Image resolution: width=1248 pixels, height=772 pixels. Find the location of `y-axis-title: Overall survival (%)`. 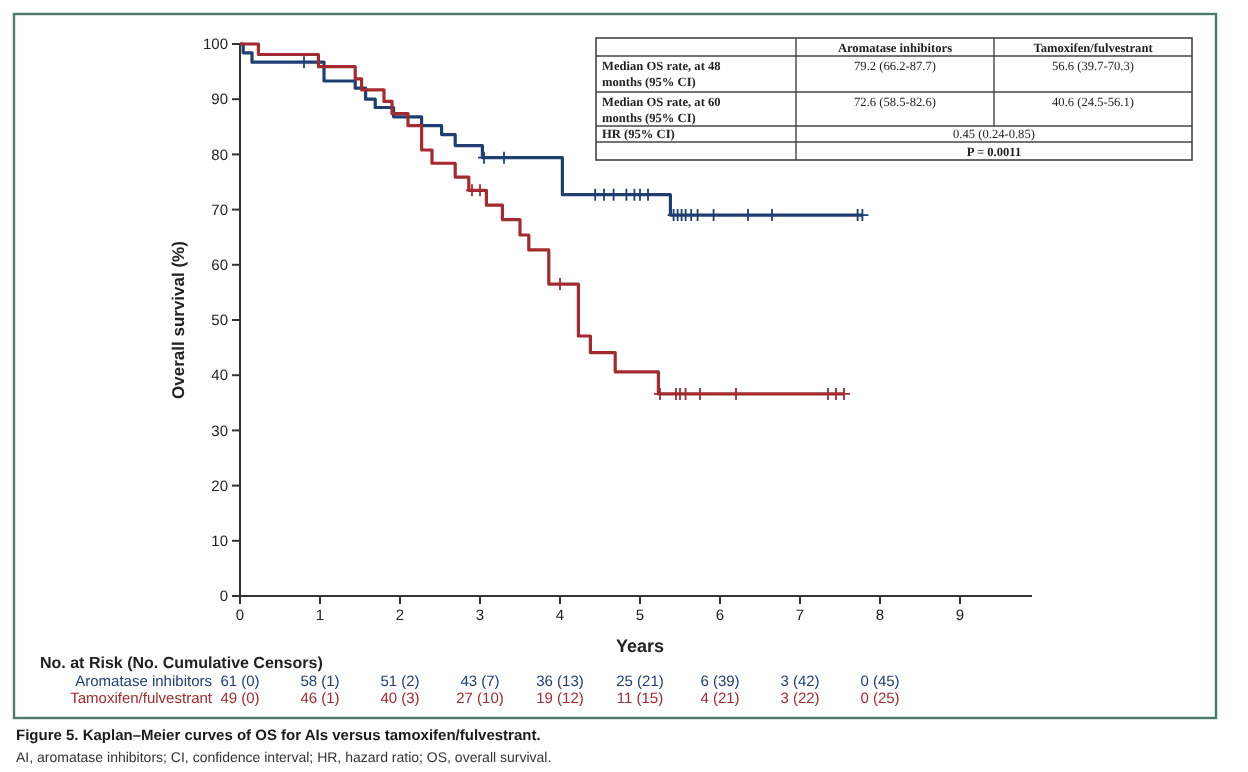

y-axis-title: Overall survival (%) is located at coordinates (178, 319).